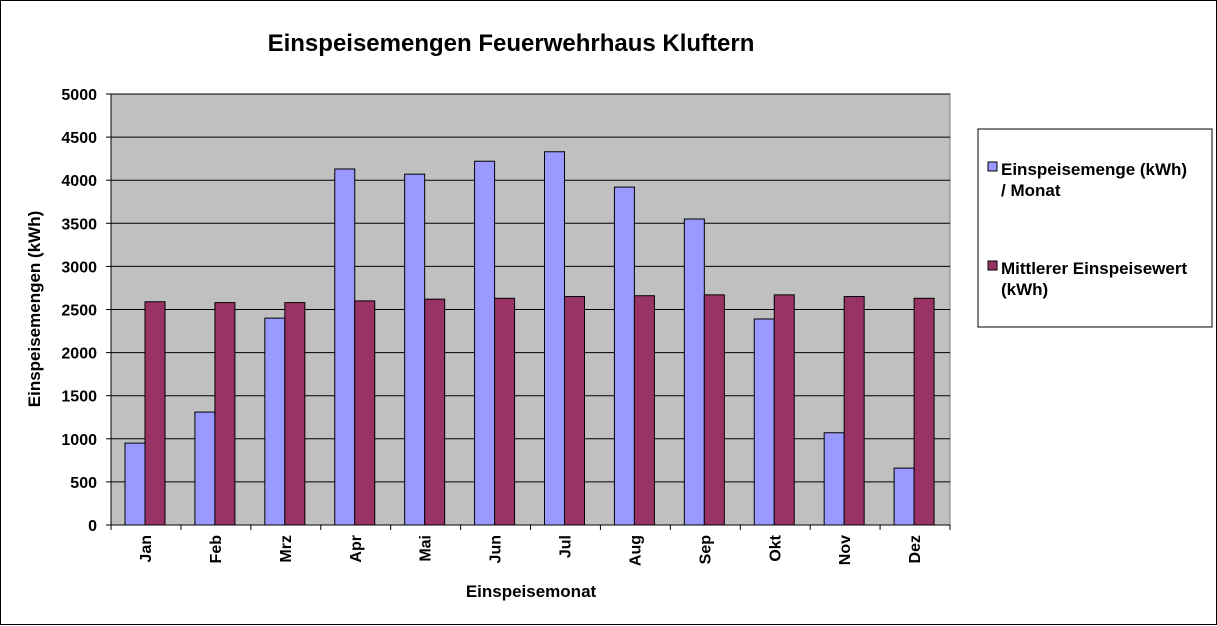  I want to click on x-tick-label: Mrz, so click(286, 549).